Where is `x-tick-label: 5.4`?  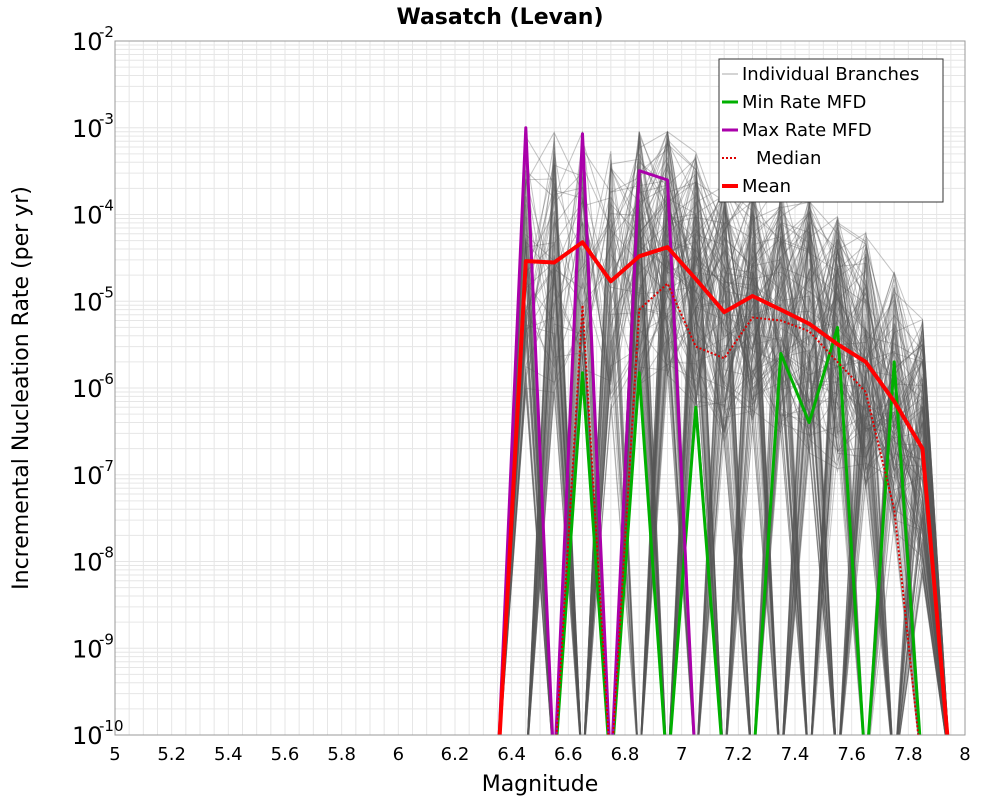 x-tick-label: 5.4 is located at coordinates (228, 754).